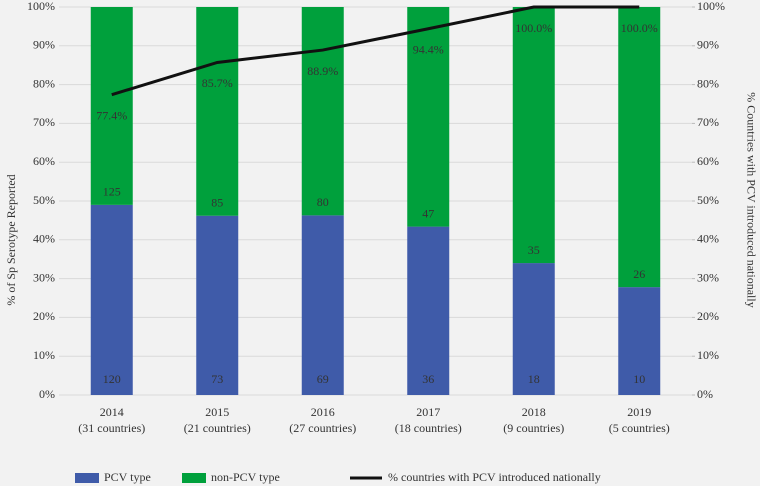  Describe the element at coordinates (708, 45) in the screenshot. I see `y2-tick-label: 90%` at that location.